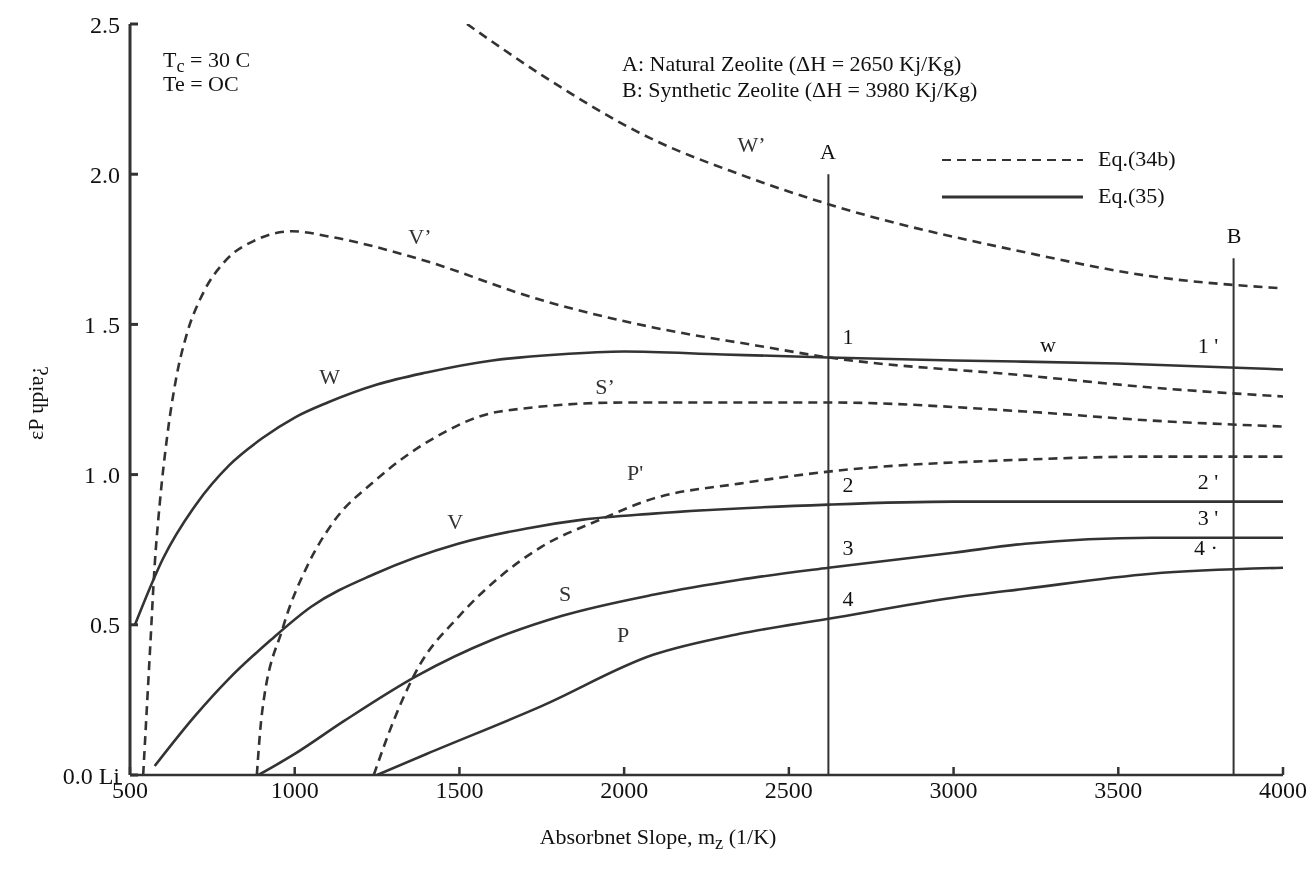 This screenshot has width=1310, height=884. Describe the element at coordinates (1131, 195) in the screenshot. I see `annotation: Eq.(35)` at that location.